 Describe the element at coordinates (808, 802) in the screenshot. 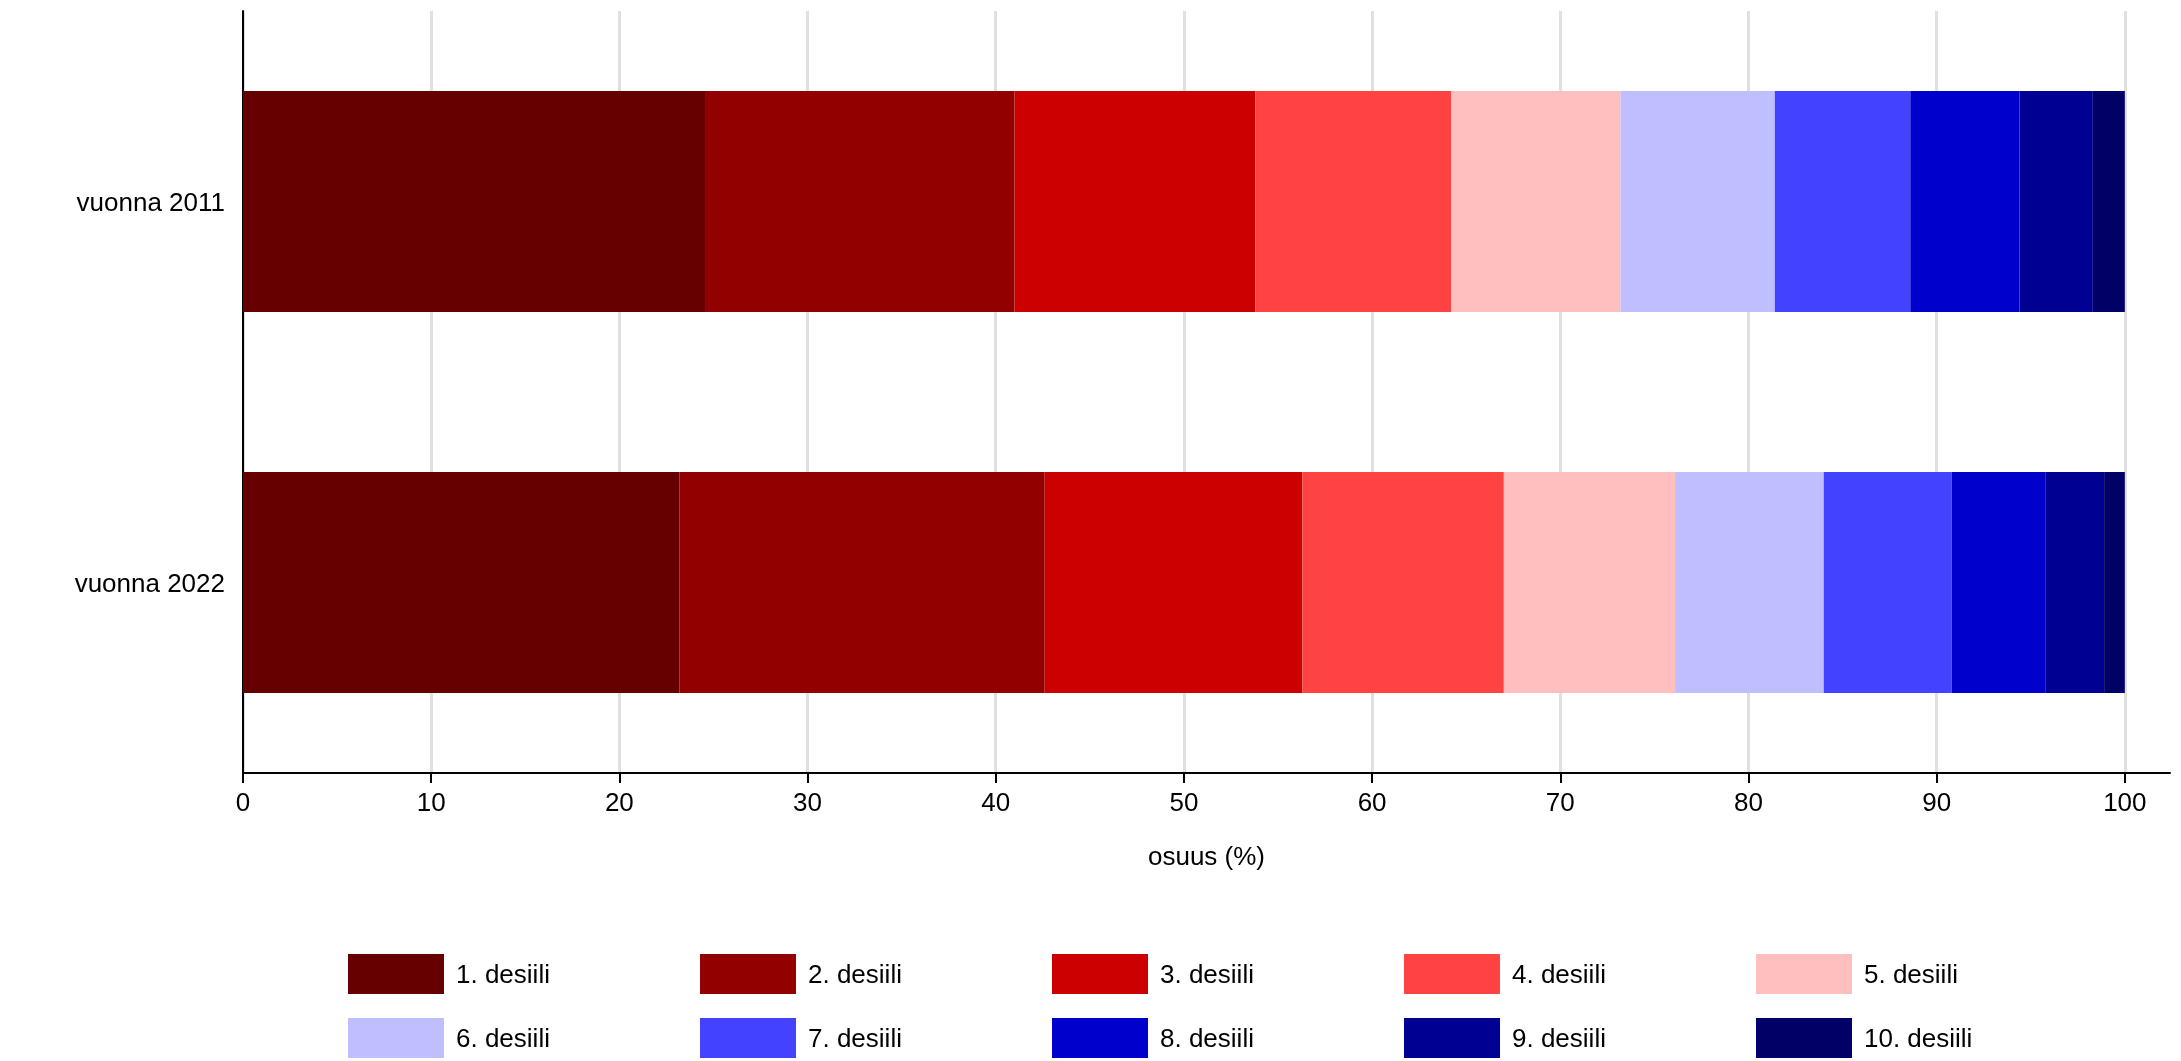

I see `x-tick-label: 30` at that location.